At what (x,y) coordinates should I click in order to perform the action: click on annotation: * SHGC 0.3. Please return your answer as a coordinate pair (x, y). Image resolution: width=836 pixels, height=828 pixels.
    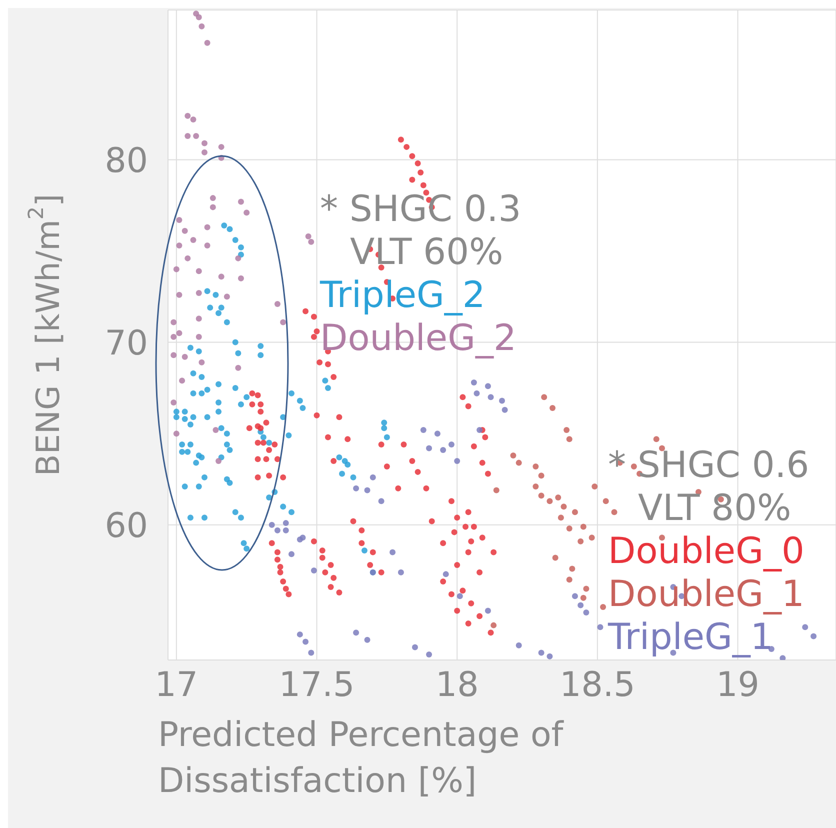
    Looking at the image, I should click on (421, 209).